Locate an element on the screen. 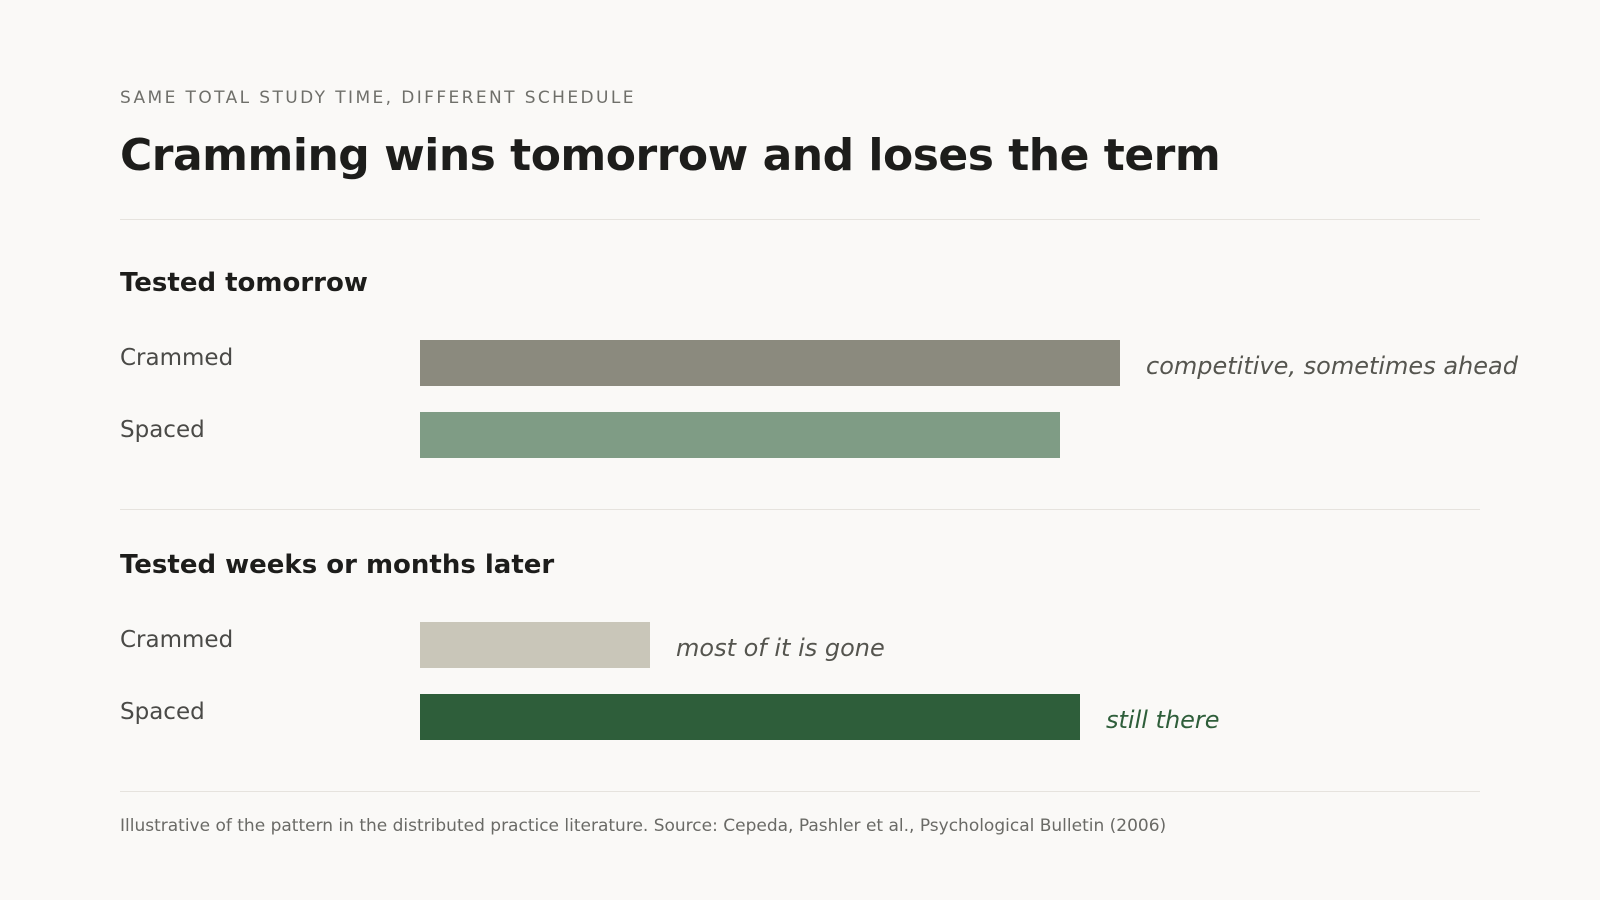 The image size is (1600, 900). bar-tomorrow-spaced is located at coordinates (740, 435).